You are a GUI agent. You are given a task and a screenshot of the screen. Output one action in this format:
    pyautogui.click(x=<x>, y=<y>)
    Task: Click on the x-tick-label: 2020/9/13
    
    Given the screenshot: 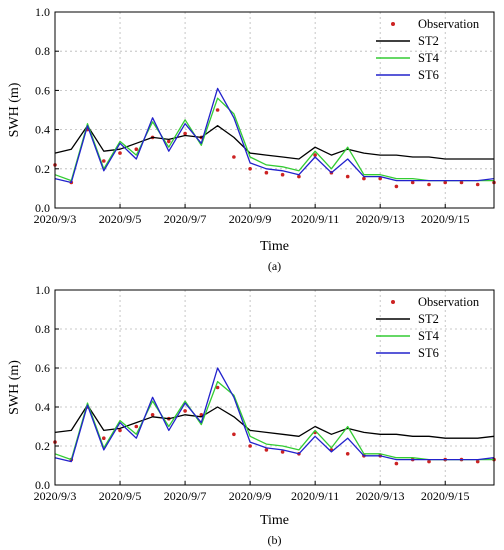 What is the action you would take?
    pyautogui.click(x=380, y=219)
    